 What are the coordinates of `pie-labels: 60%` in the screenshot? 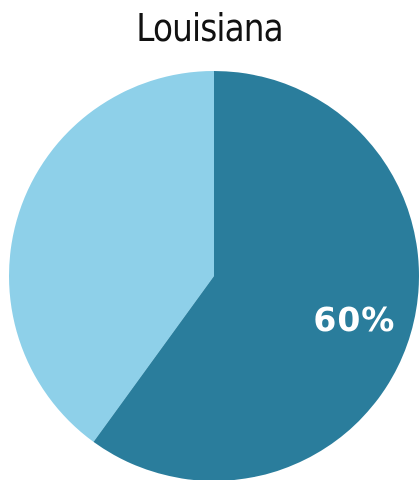 It's located at (354, 319).